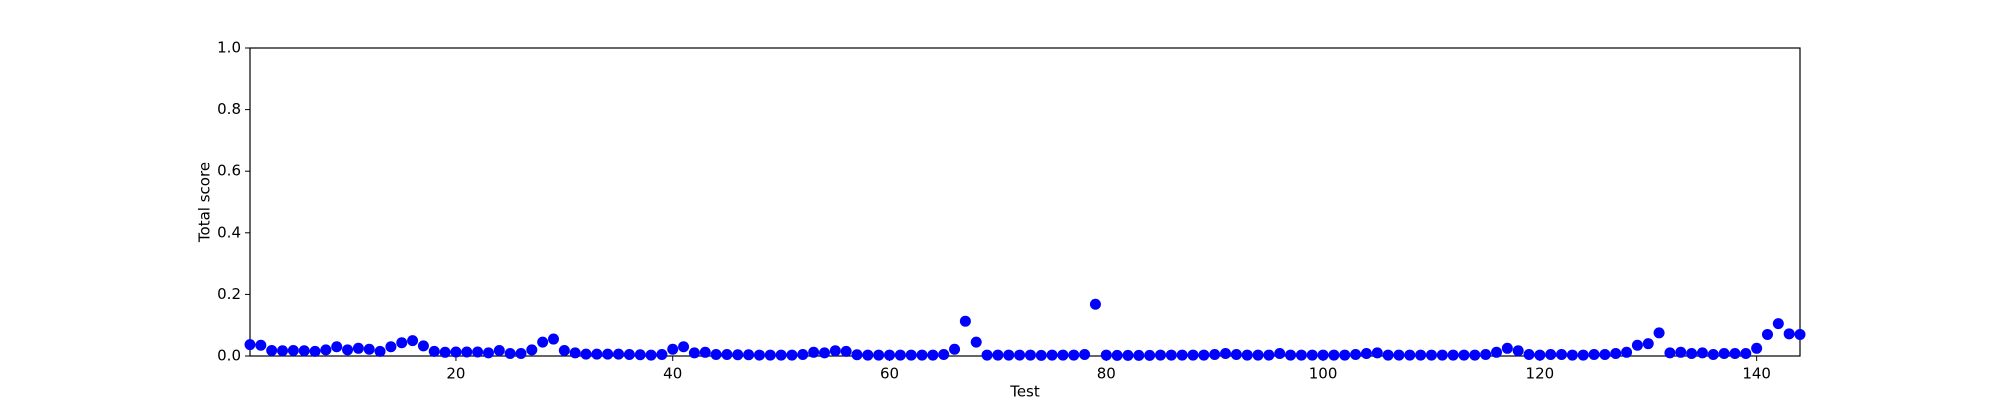 The image size is (2000, 400). I want to click on x-tick-label: 100, so click(1323, 374).